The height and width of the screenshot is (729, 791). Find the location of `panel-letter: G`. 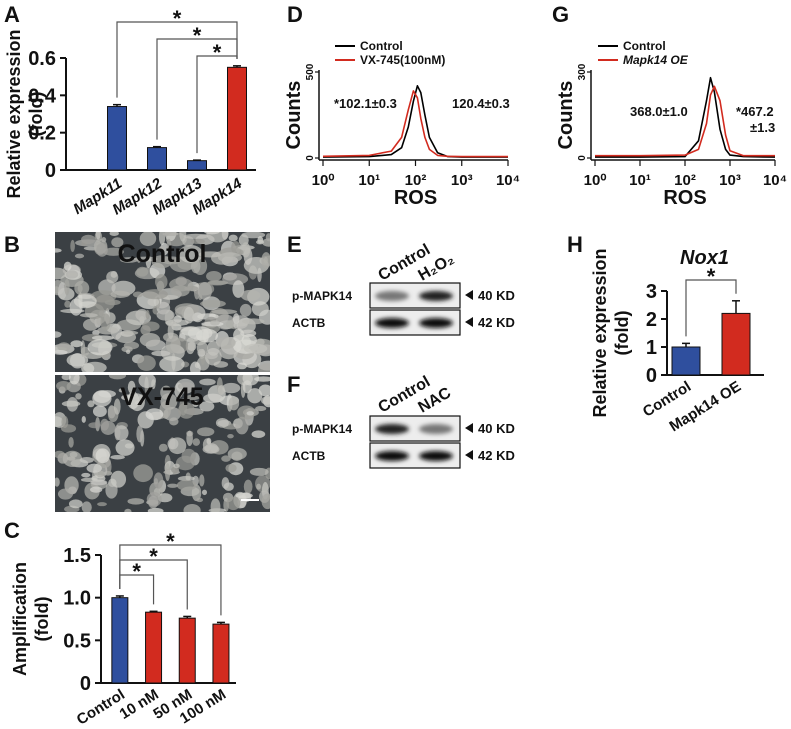

panel-letter: G is located at coordinates (560, 14).